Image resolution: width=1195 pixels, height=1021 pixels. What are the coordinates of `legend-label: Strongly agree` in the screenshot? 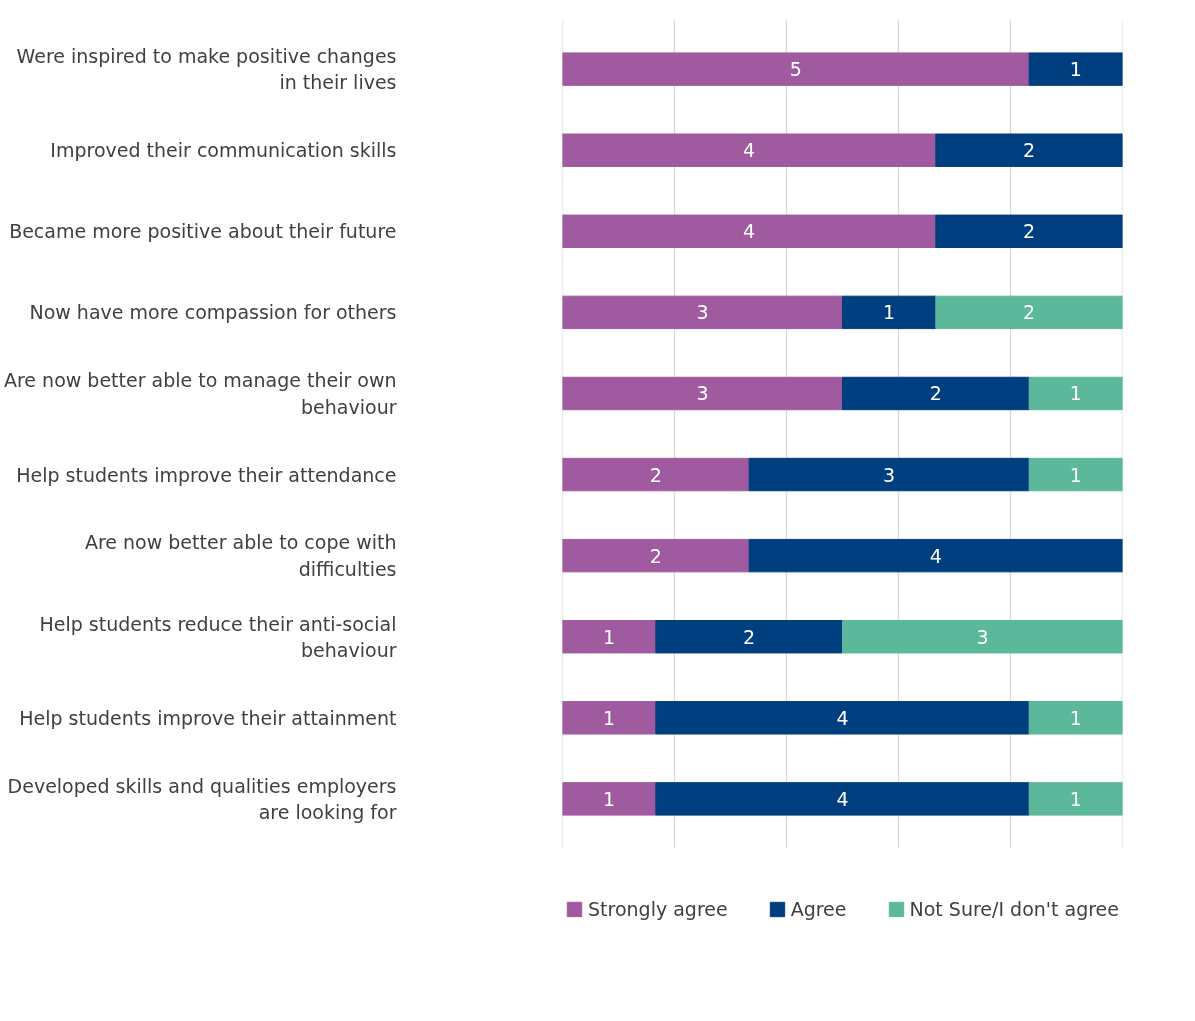 It's located at (658, 909).